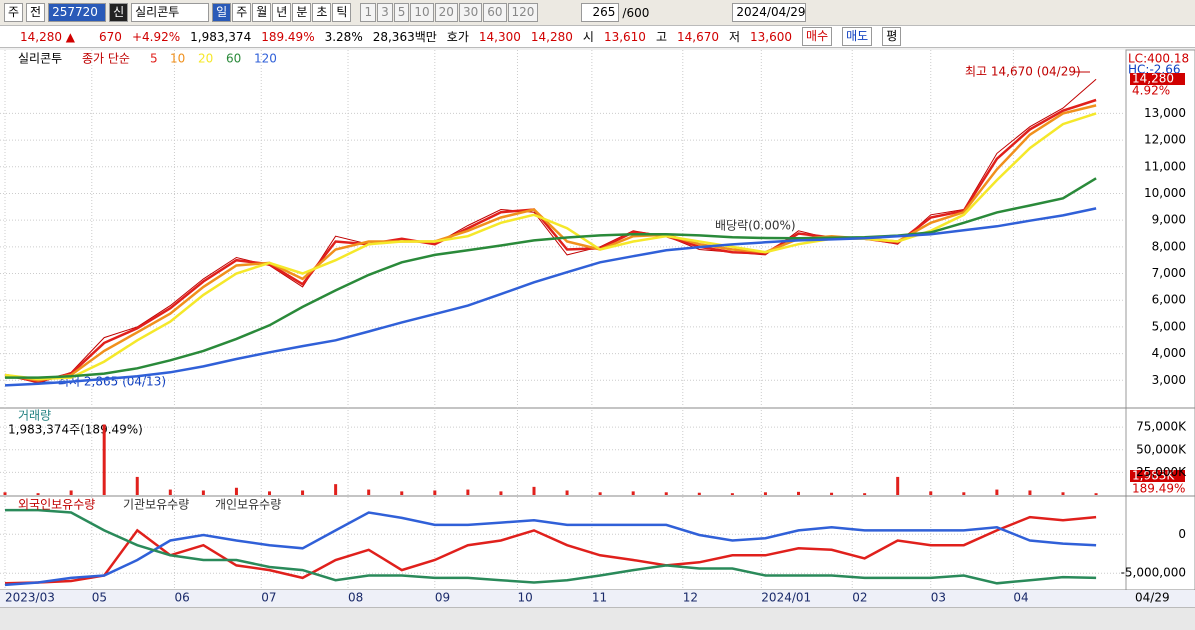  I want to click on period-button: 일, so click(222, 12).